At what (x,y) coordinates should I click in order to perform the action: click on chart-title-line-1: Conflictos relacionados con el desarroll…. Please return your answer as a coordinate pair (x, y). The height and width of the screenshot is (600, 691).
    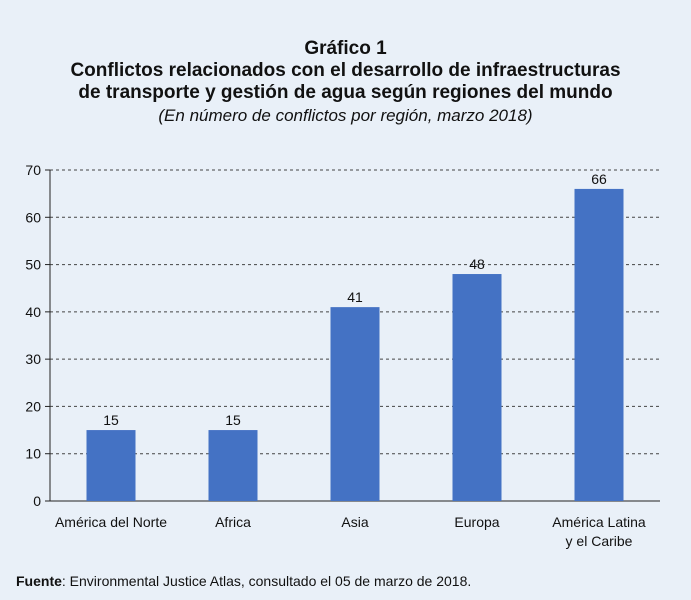
    Looking at the image, I should click on (345, 70).